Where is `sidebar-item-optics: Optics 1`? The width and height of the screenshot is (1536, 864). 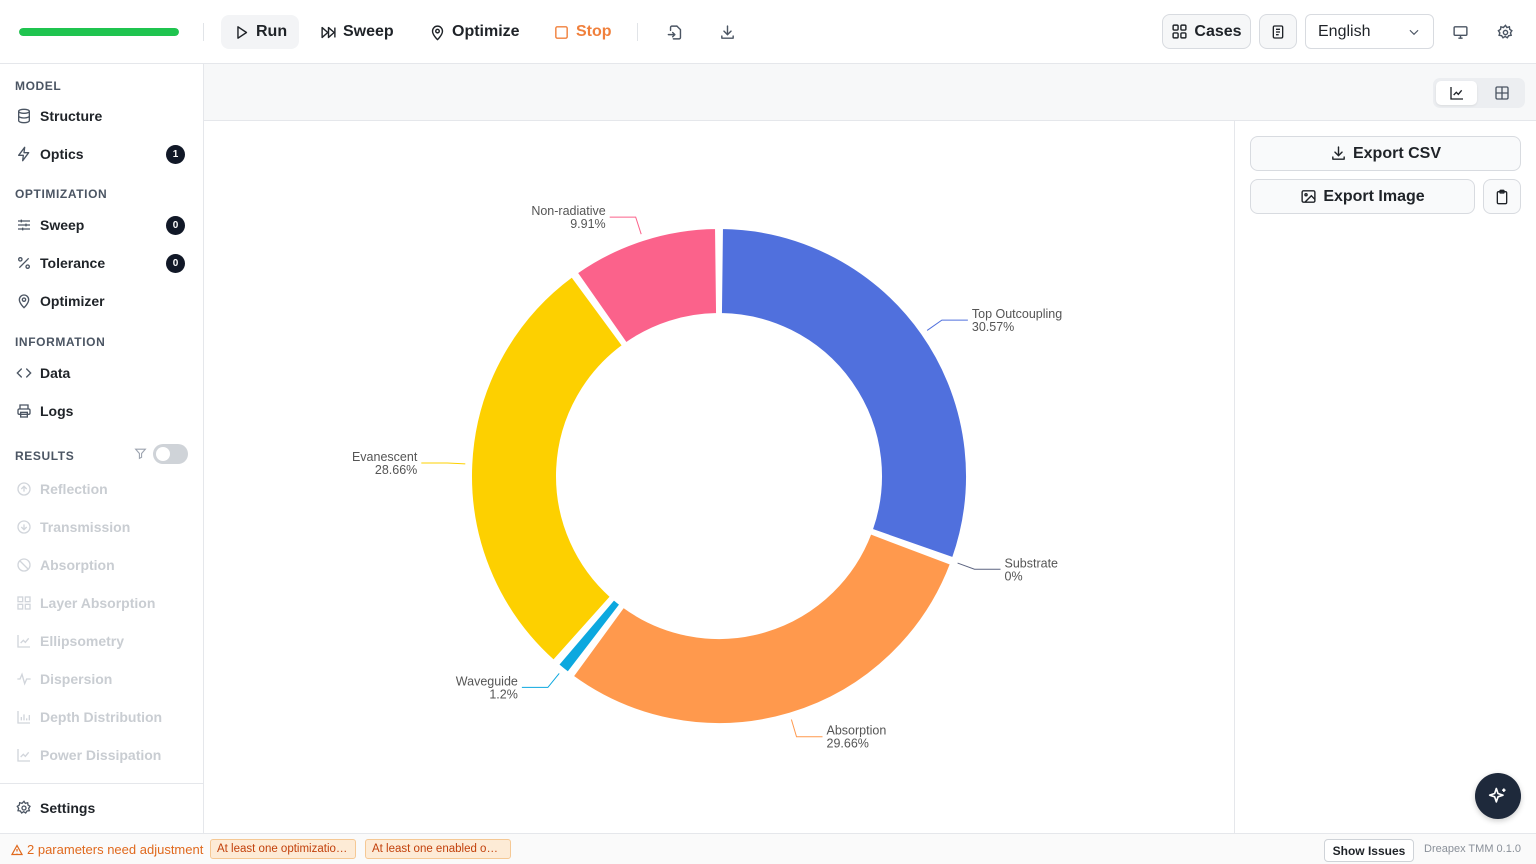 sidebar-item-optics: Optics 1 is located at coordinates (101, 154).